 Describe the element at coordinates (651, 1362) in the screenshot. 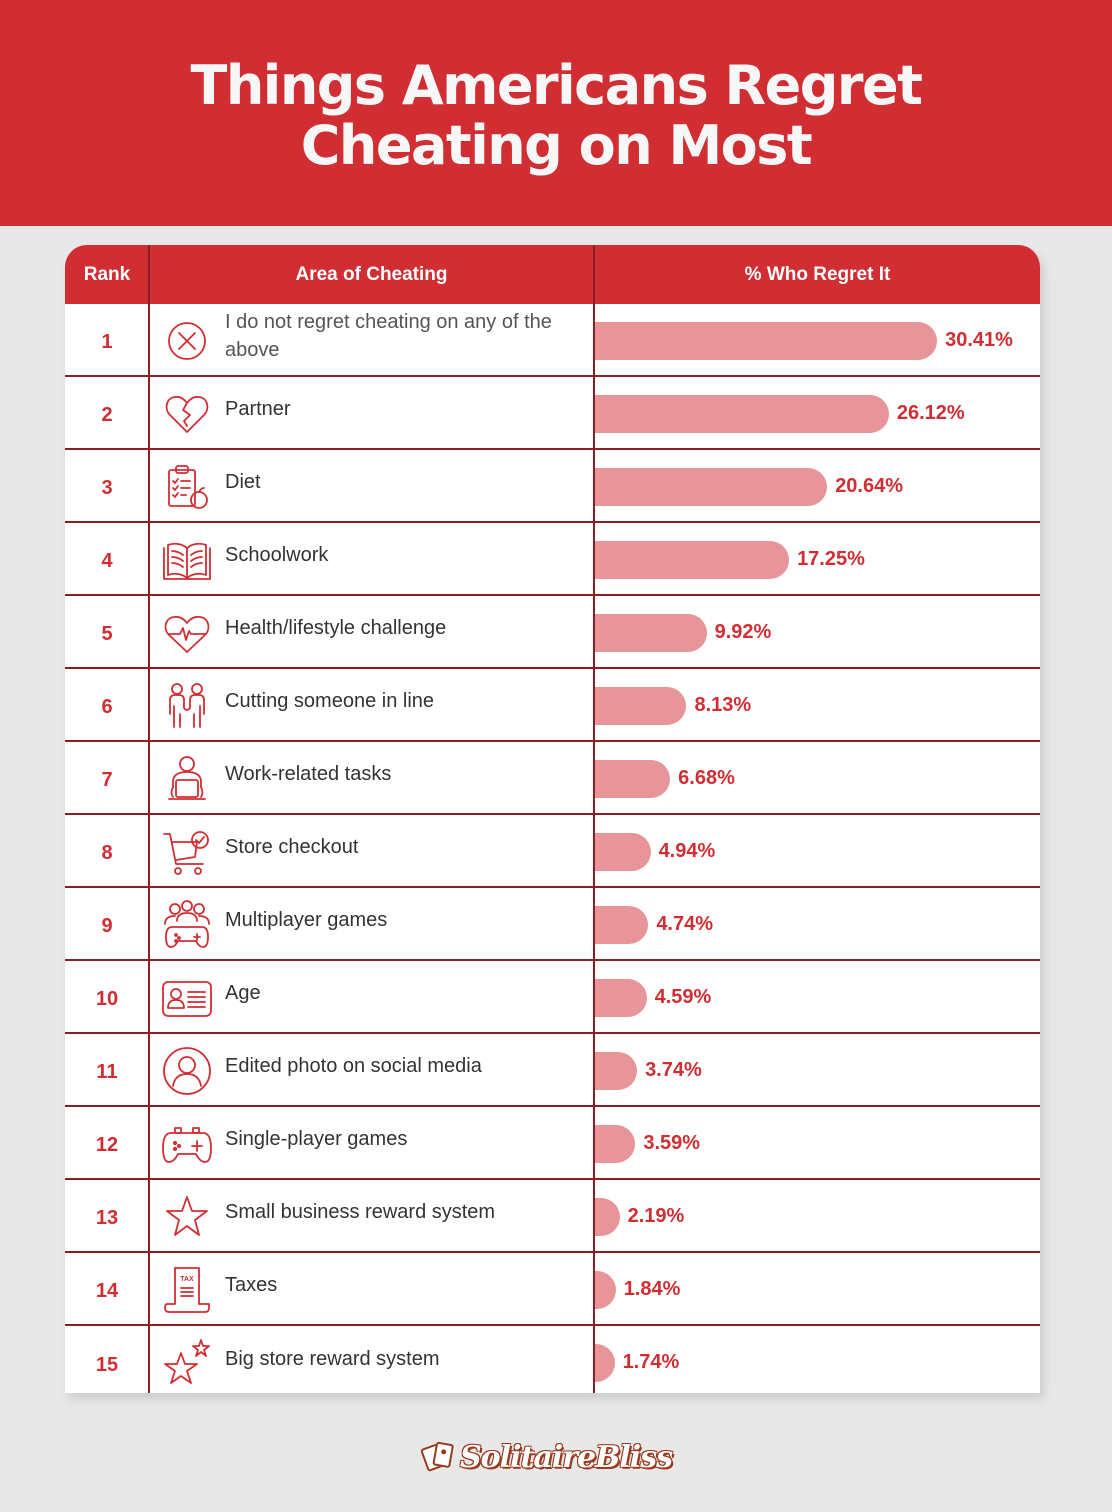

I see `percent-value: 1.74%` at that location.